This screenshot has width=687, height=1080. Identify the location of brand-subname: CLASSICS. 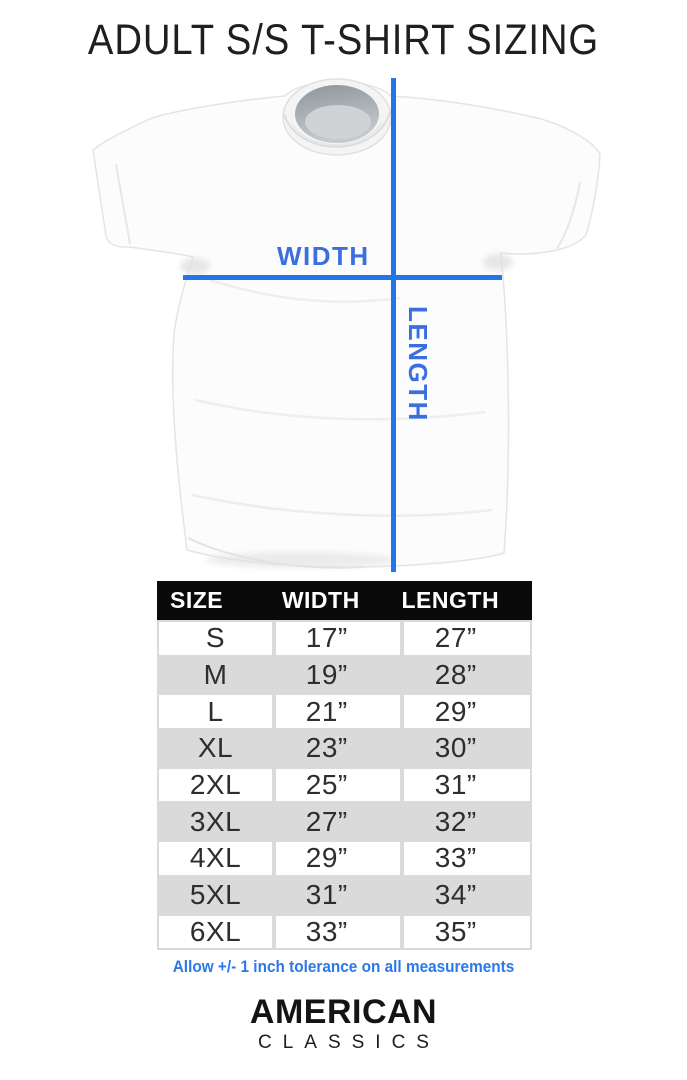
(349, 1042).